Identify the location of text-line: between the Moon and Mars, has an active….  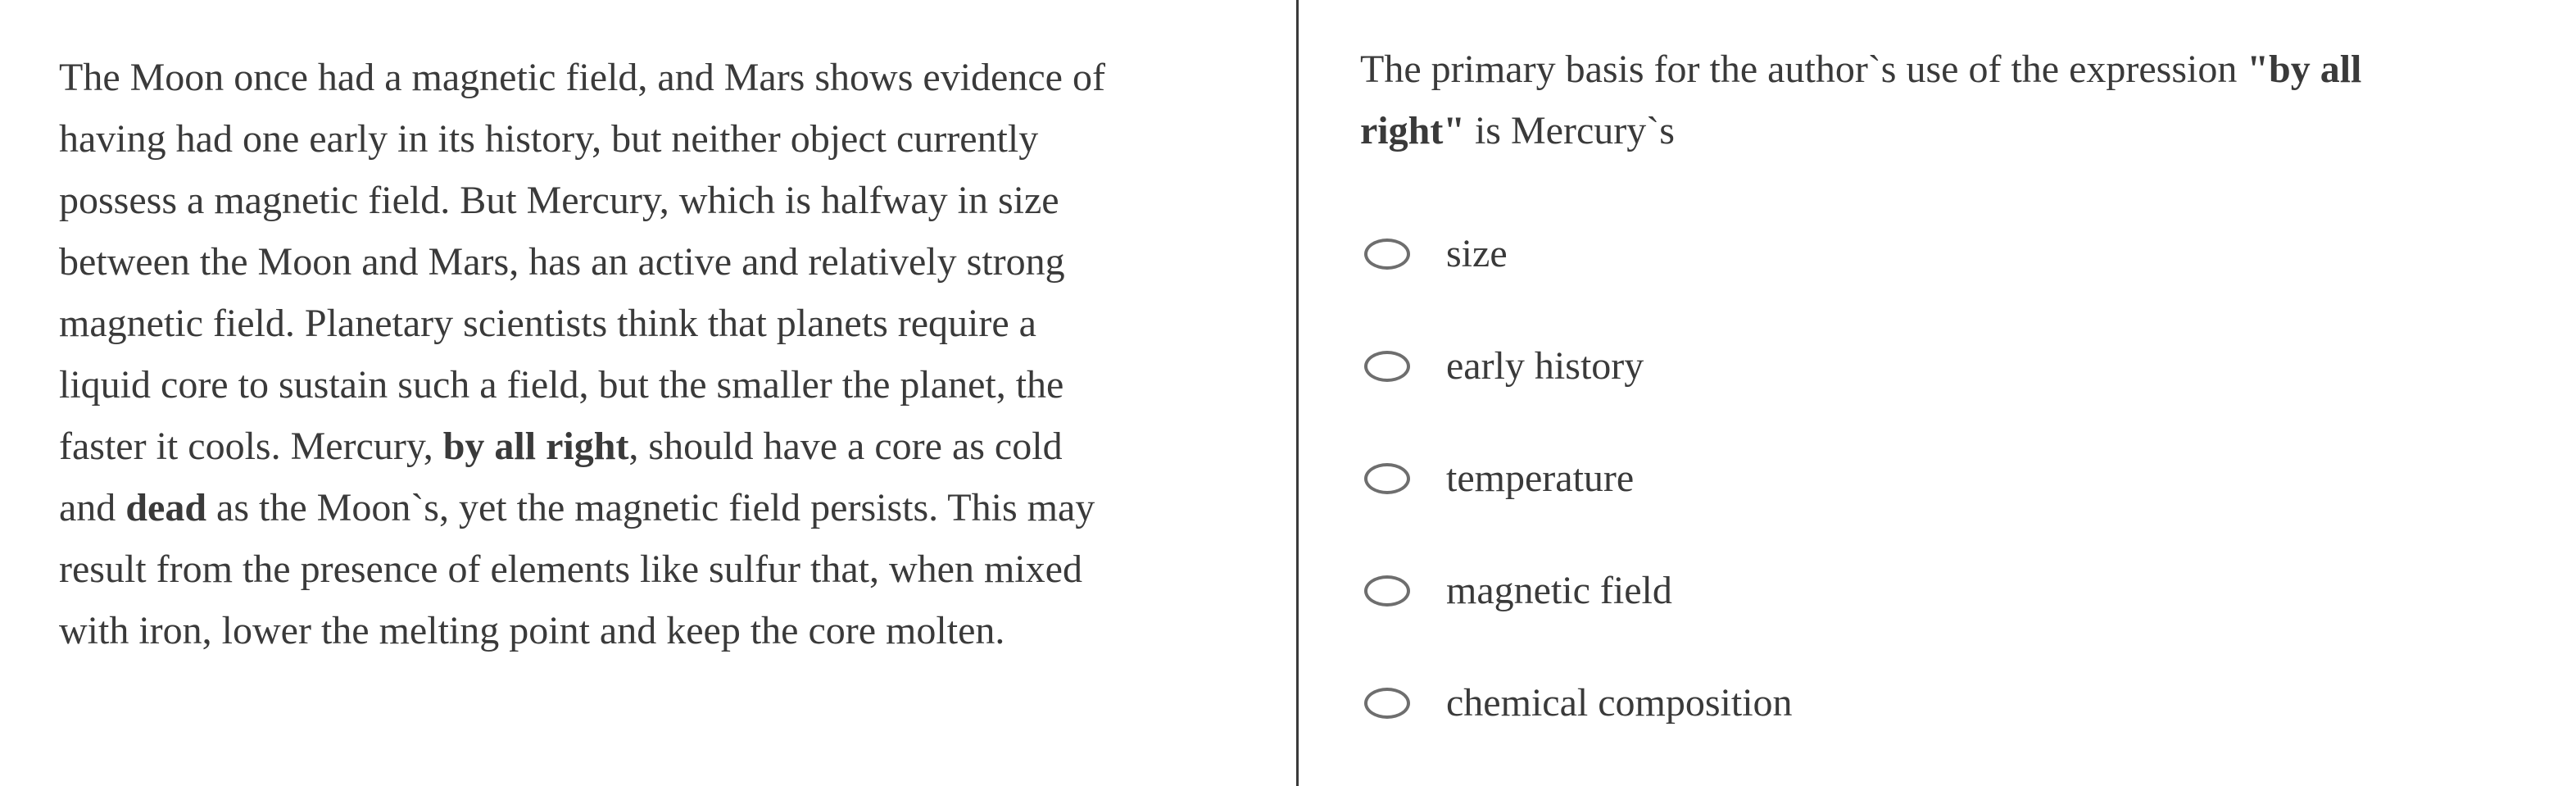
(562, 262).